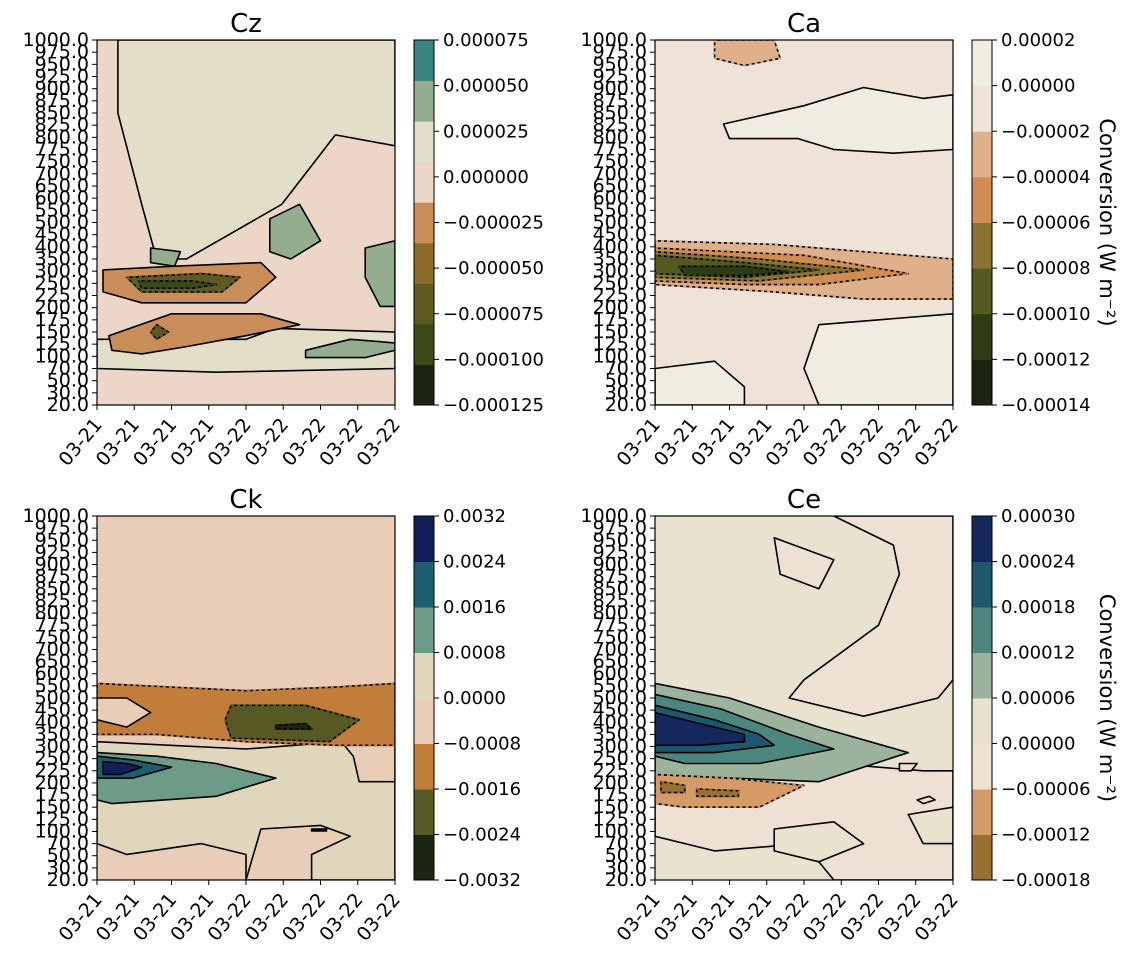  Describe the element at coordinates (804, 24) in the screenshot. I see `panel-title: Ca` at that location.